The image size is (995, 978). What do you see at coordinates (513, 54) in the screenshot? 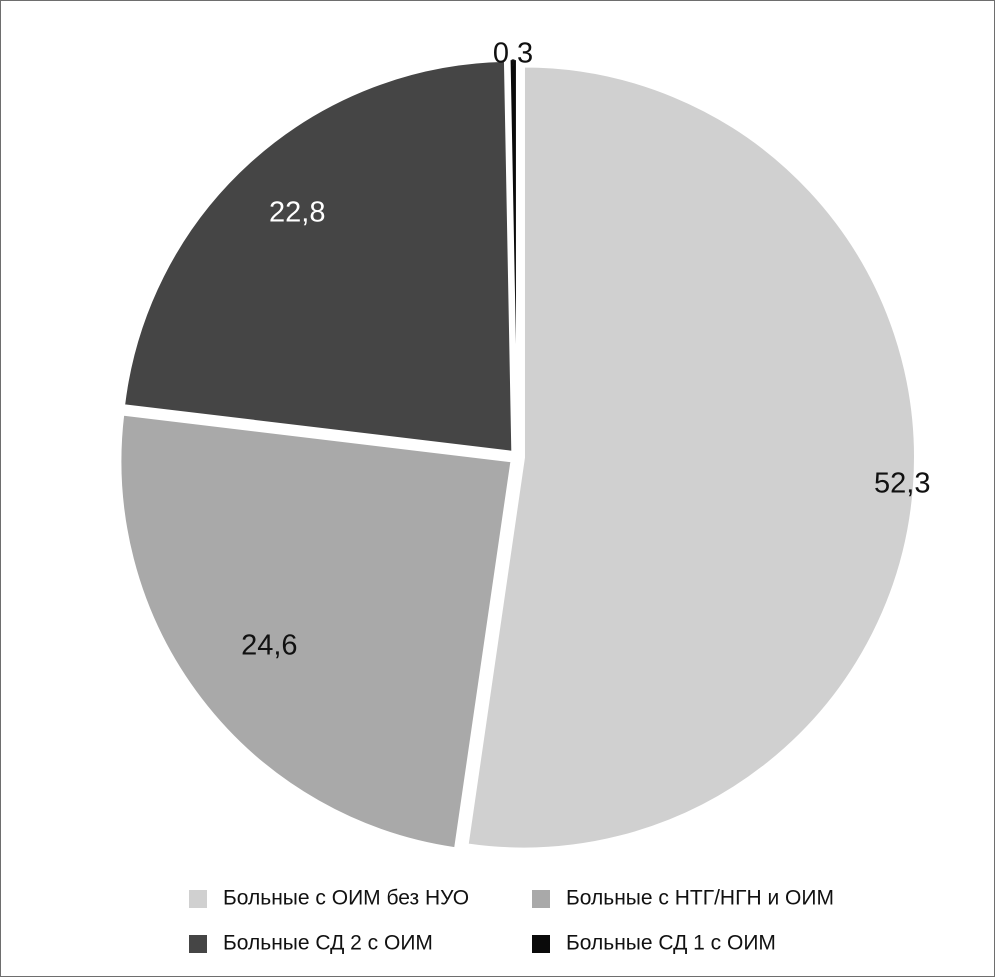
I see `data-label-4: 0,3` at bounding box center [513, 54].